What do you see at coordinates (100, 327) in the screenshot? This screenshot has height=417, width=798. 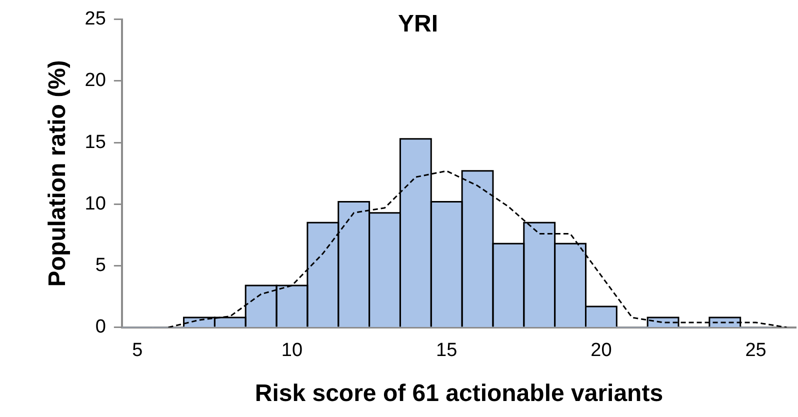 I see `y-tick-label: 0` at bounding box center [100, 327].